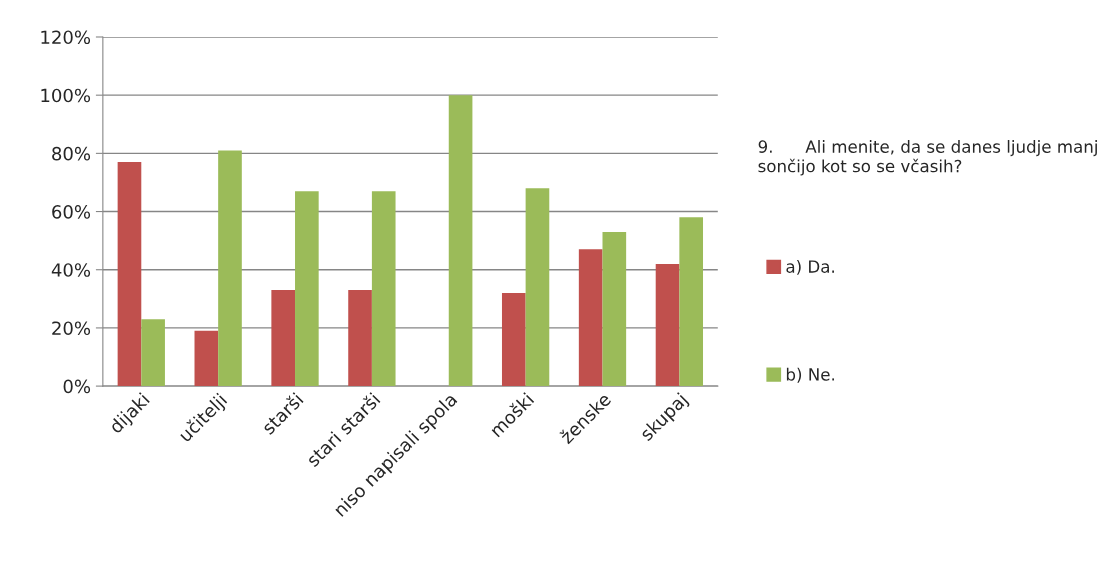 Image resolution: width=1106 pixels, height=578 pixels. I want to click on legend-label: b) Ne., so click(810, 375).